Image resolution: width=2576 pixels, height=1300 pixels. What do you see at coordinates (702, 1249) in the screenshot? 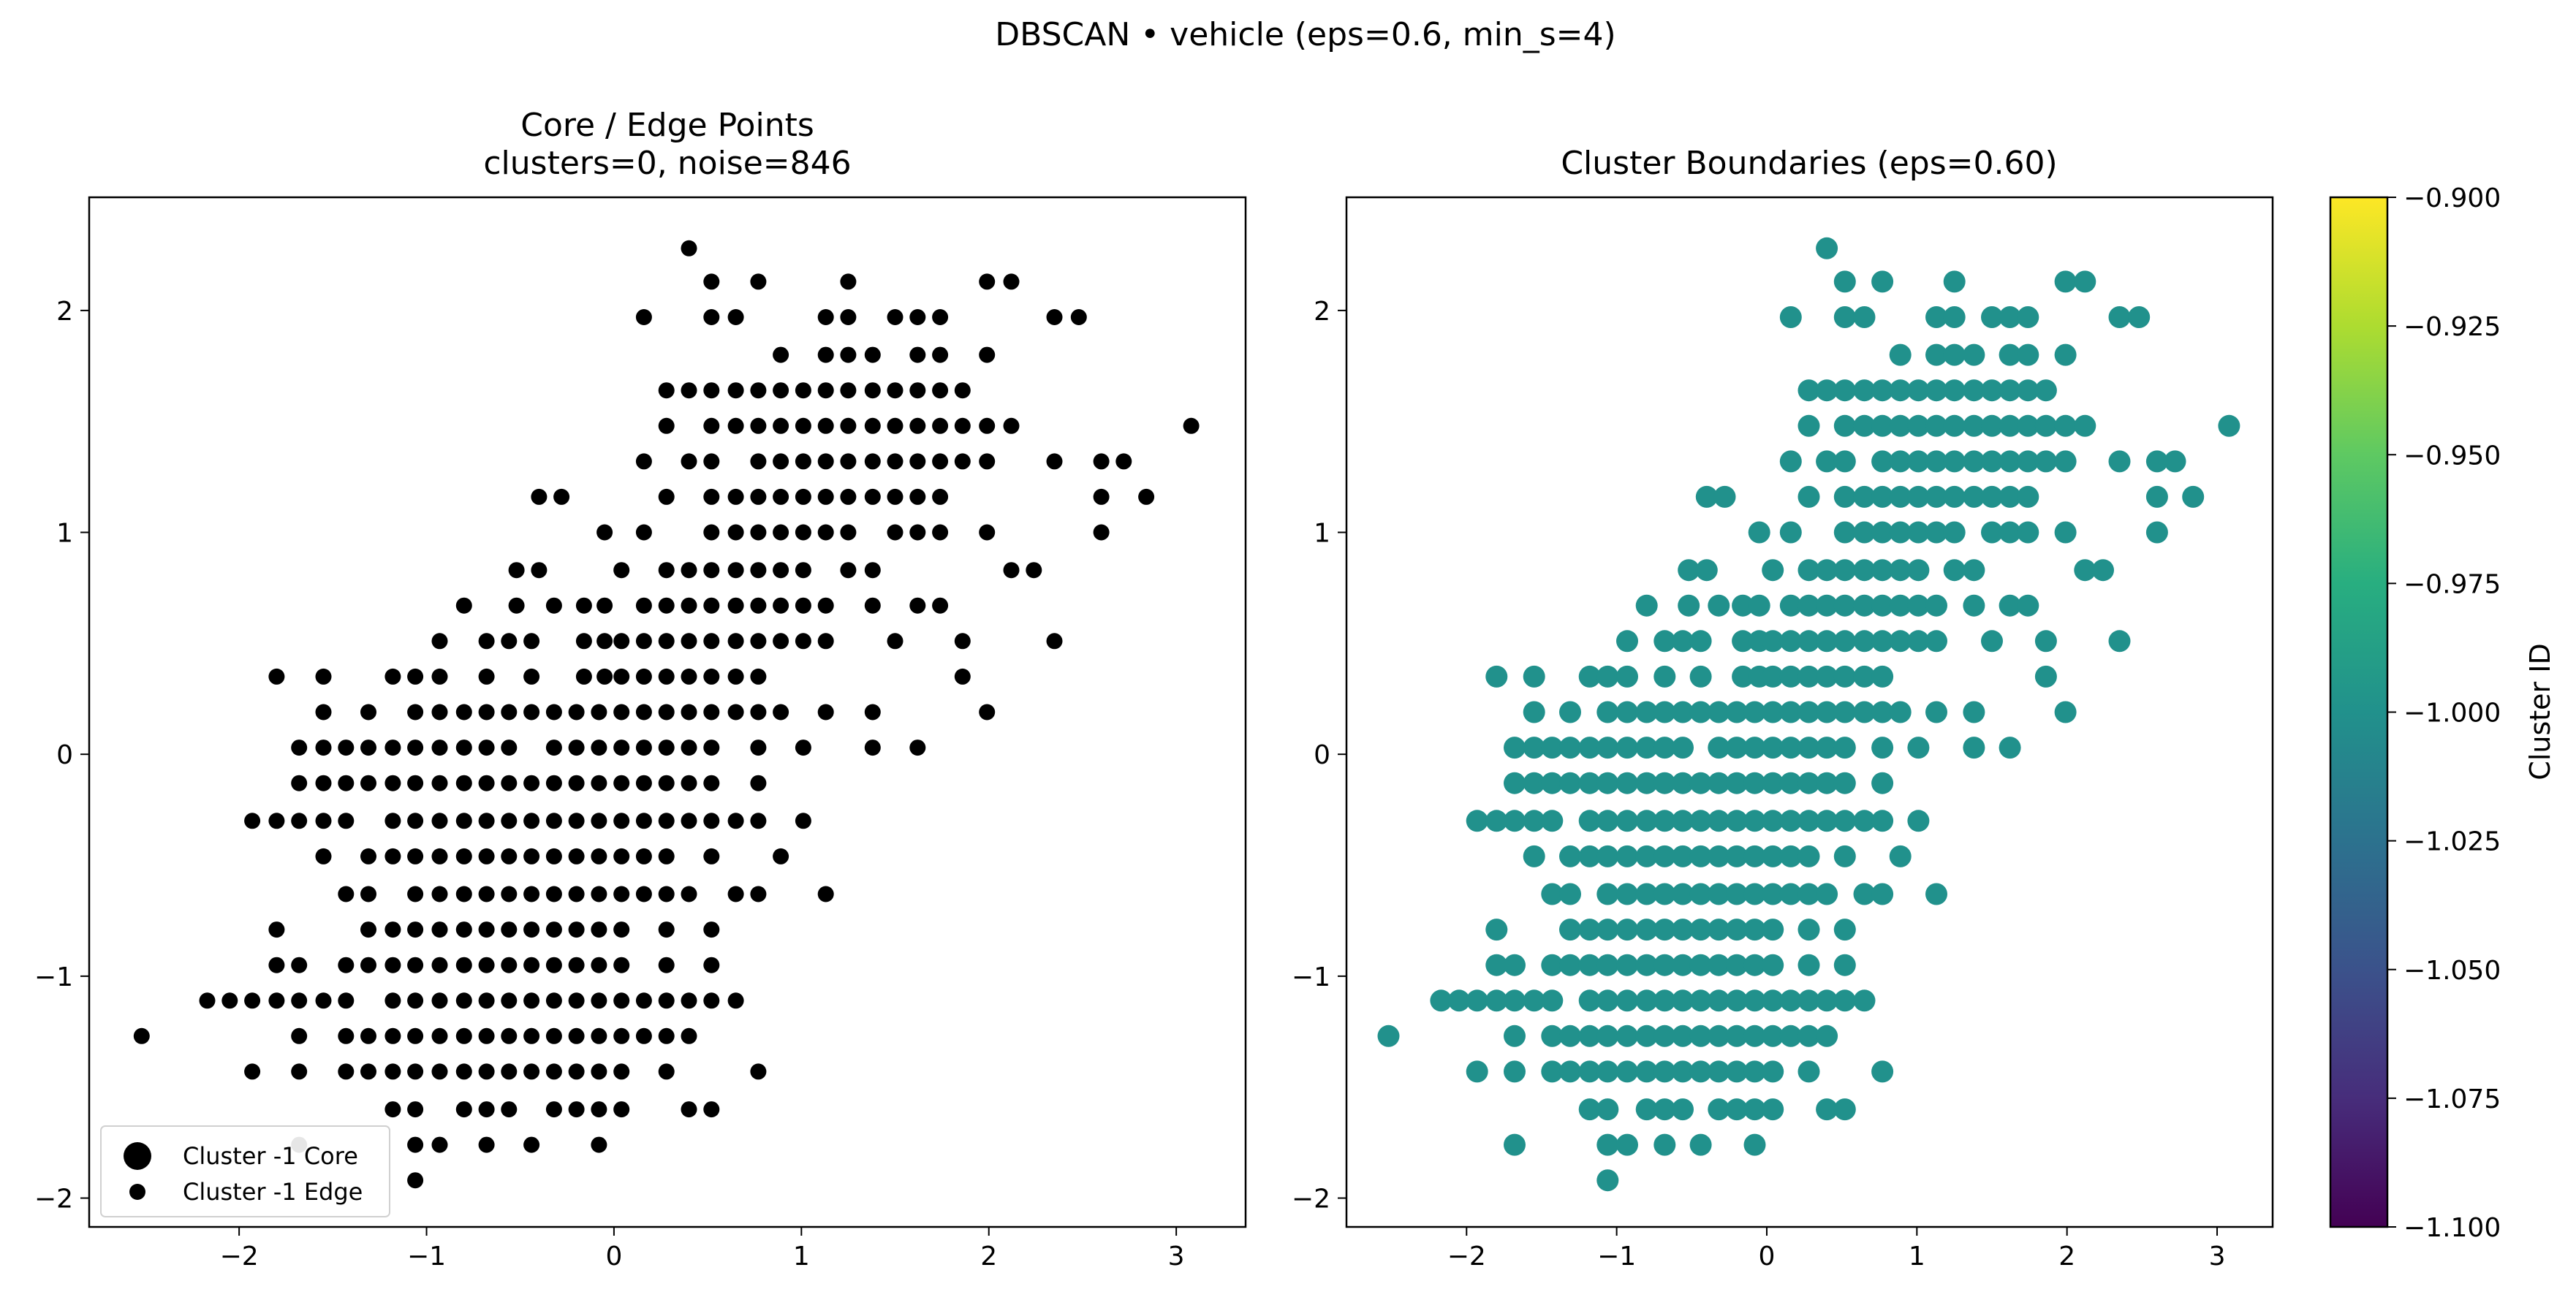
I see `left-x-axis: −2 −1 0 1 2 3` at bounding box center [702, 1249].